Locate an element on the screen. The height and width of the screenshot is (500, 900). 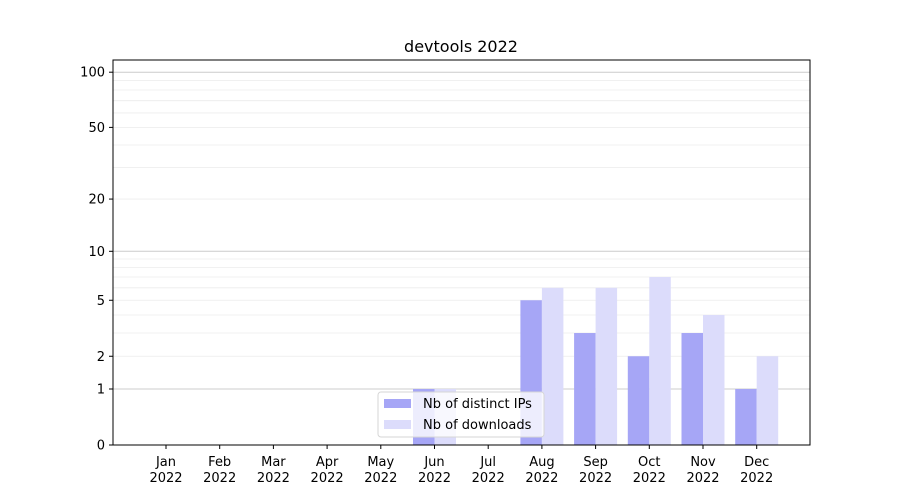
x-tick-label: Jun 2022 is located at coordinates (434, 470).